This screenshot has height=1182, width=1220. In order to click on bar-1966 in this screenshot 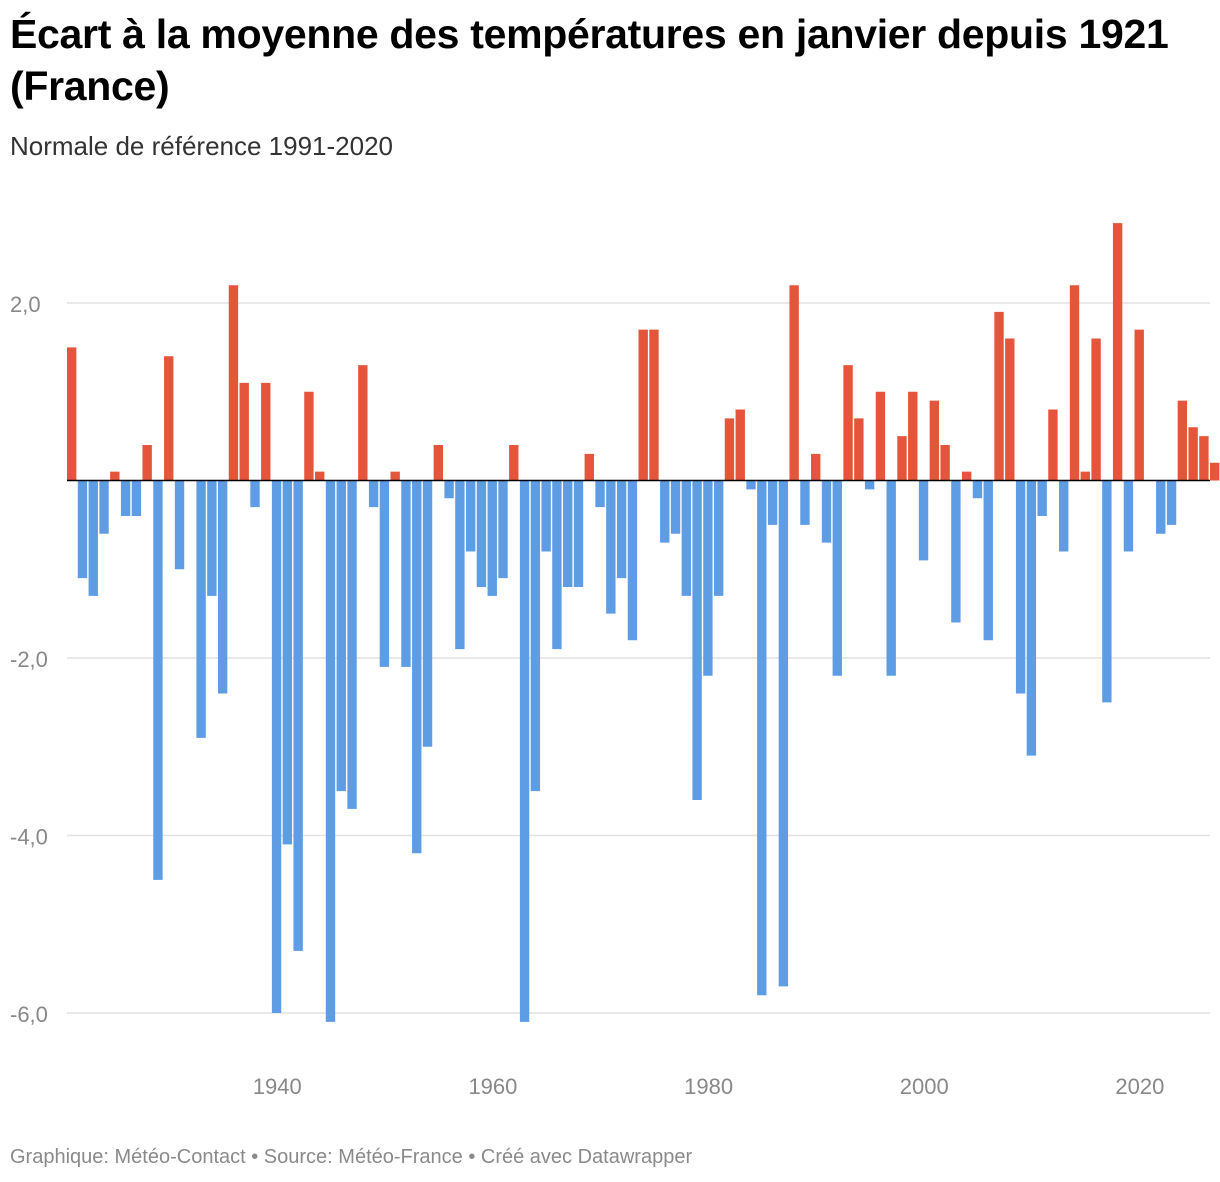, I will do `click(557, 565)`.